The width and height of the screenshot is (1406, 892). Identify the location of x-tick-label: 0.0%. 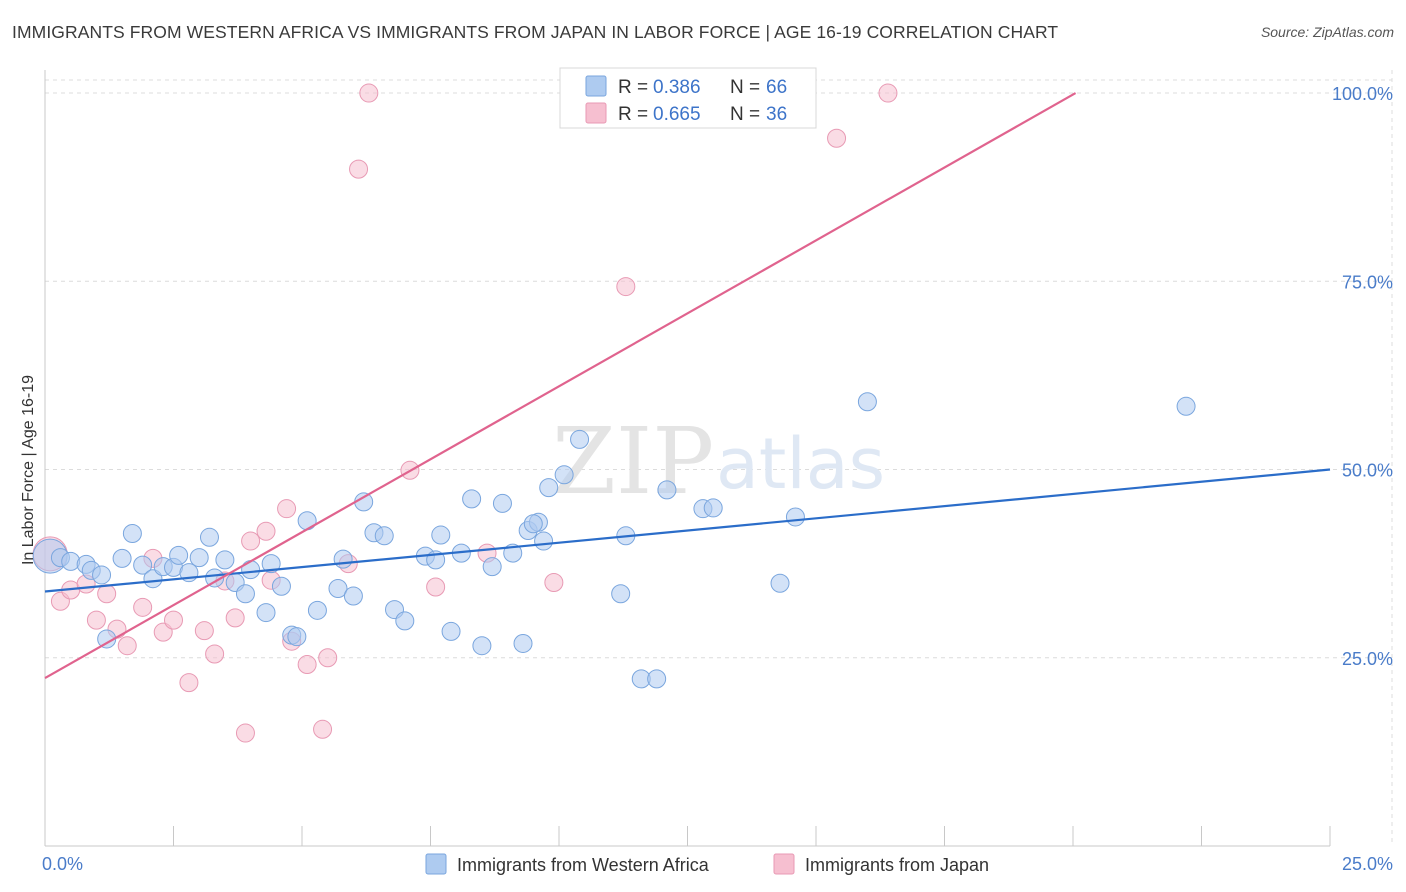
(62, 864).